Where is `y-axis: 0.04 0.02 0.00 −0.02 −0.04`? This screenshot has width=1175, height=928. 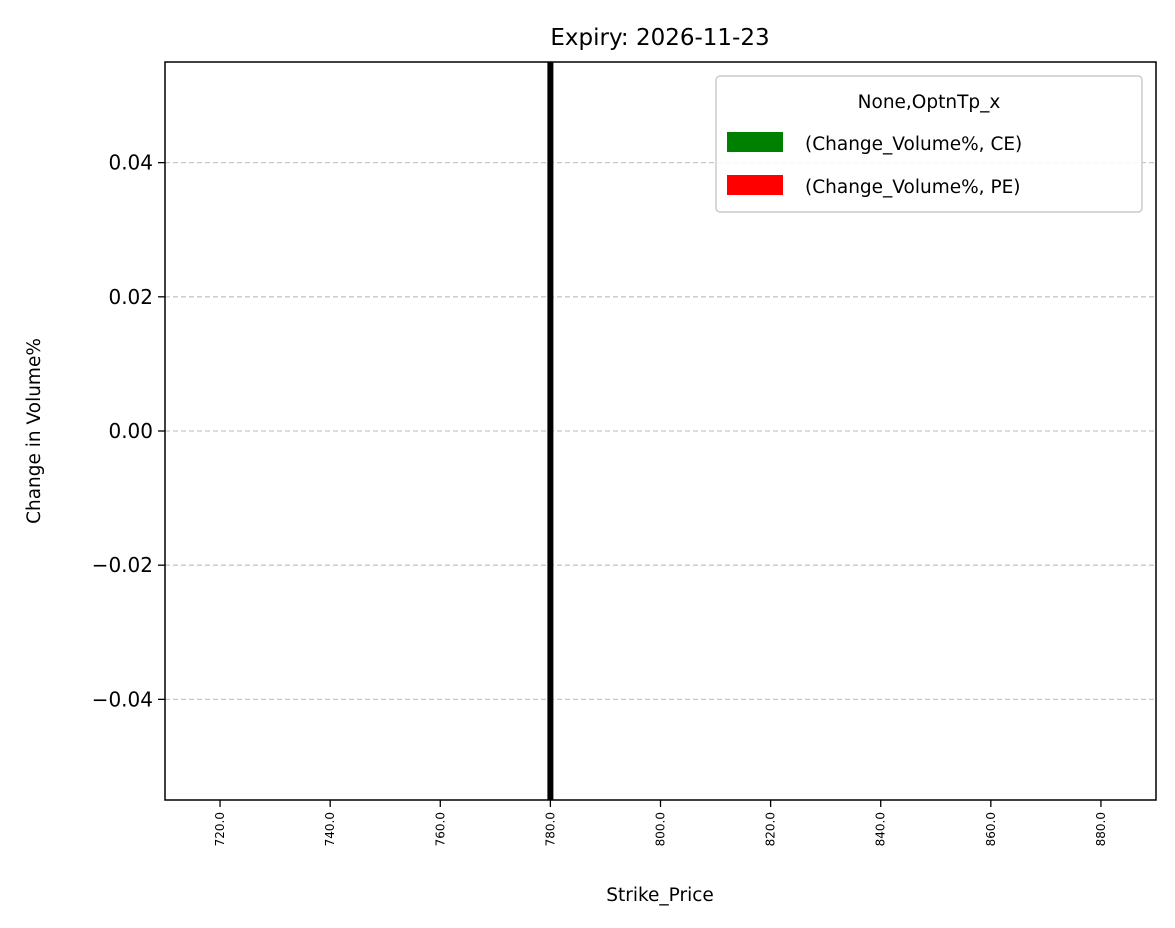 y-axis: 0.04 0.02 0.00 −0.02 −0.04 is located at coordinates (128, 431).